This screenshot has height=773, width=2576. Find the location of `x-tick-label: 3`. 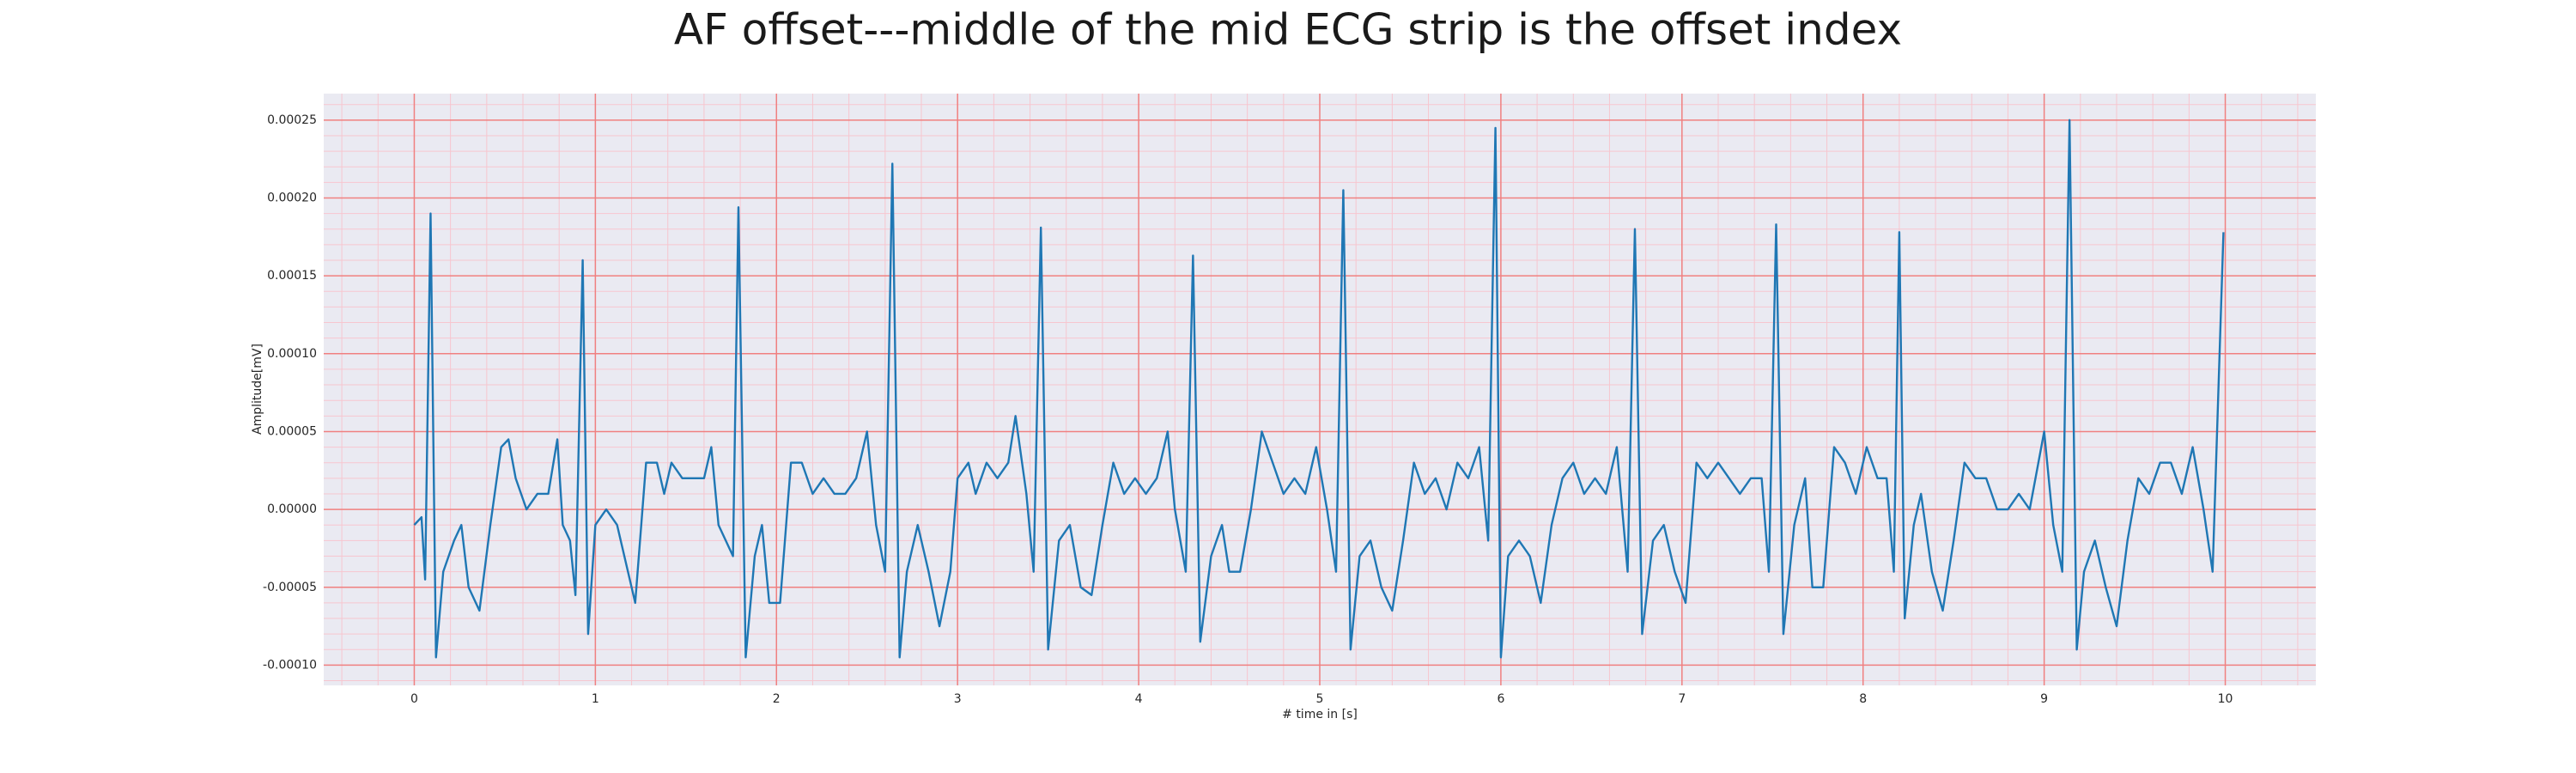

x-tick-label: 3 is located at coordinates (958, 699).